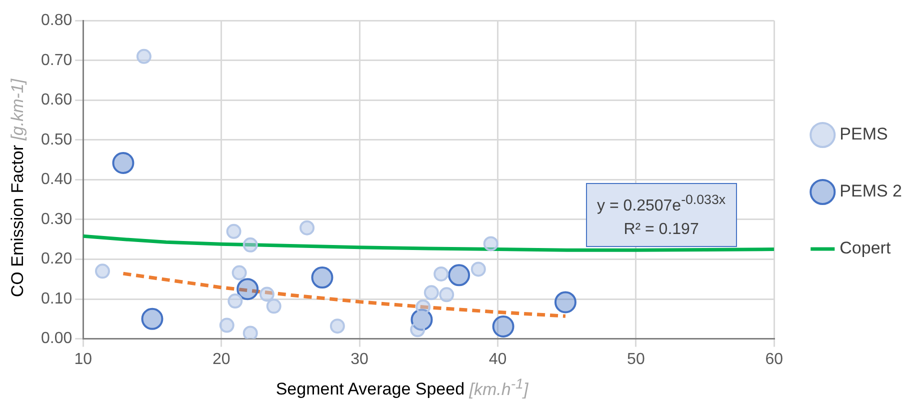 Image resolution: width=924 pixels, height=410 pixels. Describe the element at coordinates (56, 21) in the screenshot. I see `y-tick-label: 0.80` at that location.